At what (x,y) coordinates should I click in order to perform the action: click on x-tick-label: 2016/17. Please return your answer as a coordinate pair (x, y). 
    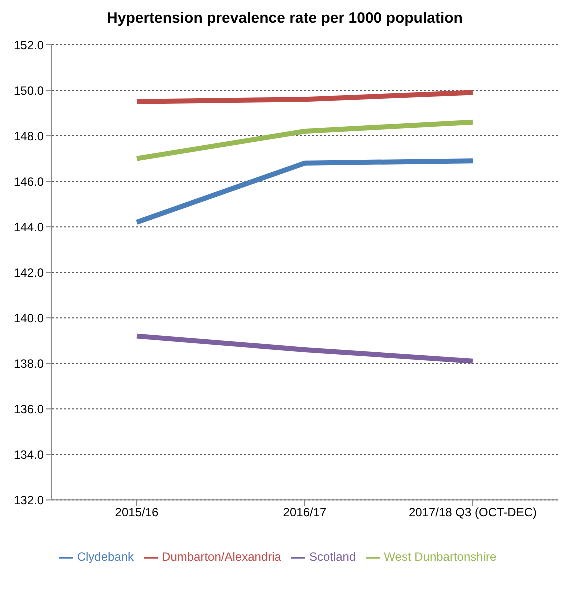
    Looking at the image, I should click on (305, 513).